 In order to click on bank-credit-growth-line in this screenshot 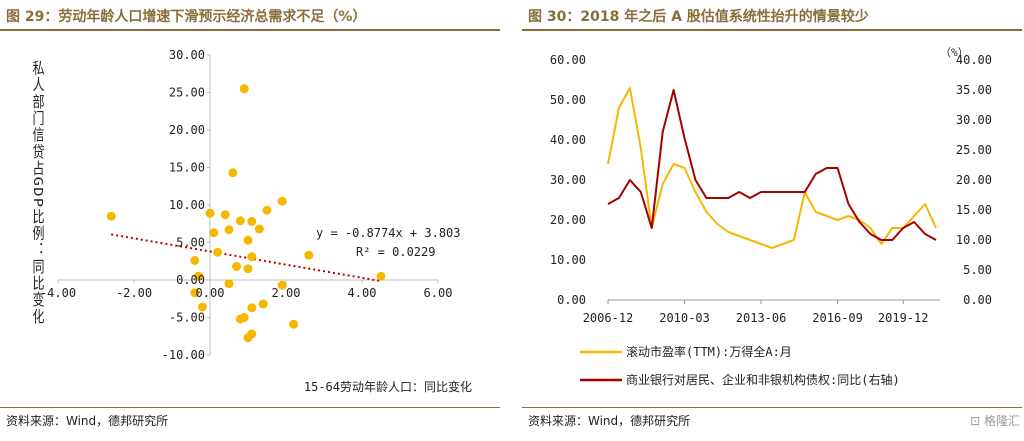, I will do `click(772, 165)`.